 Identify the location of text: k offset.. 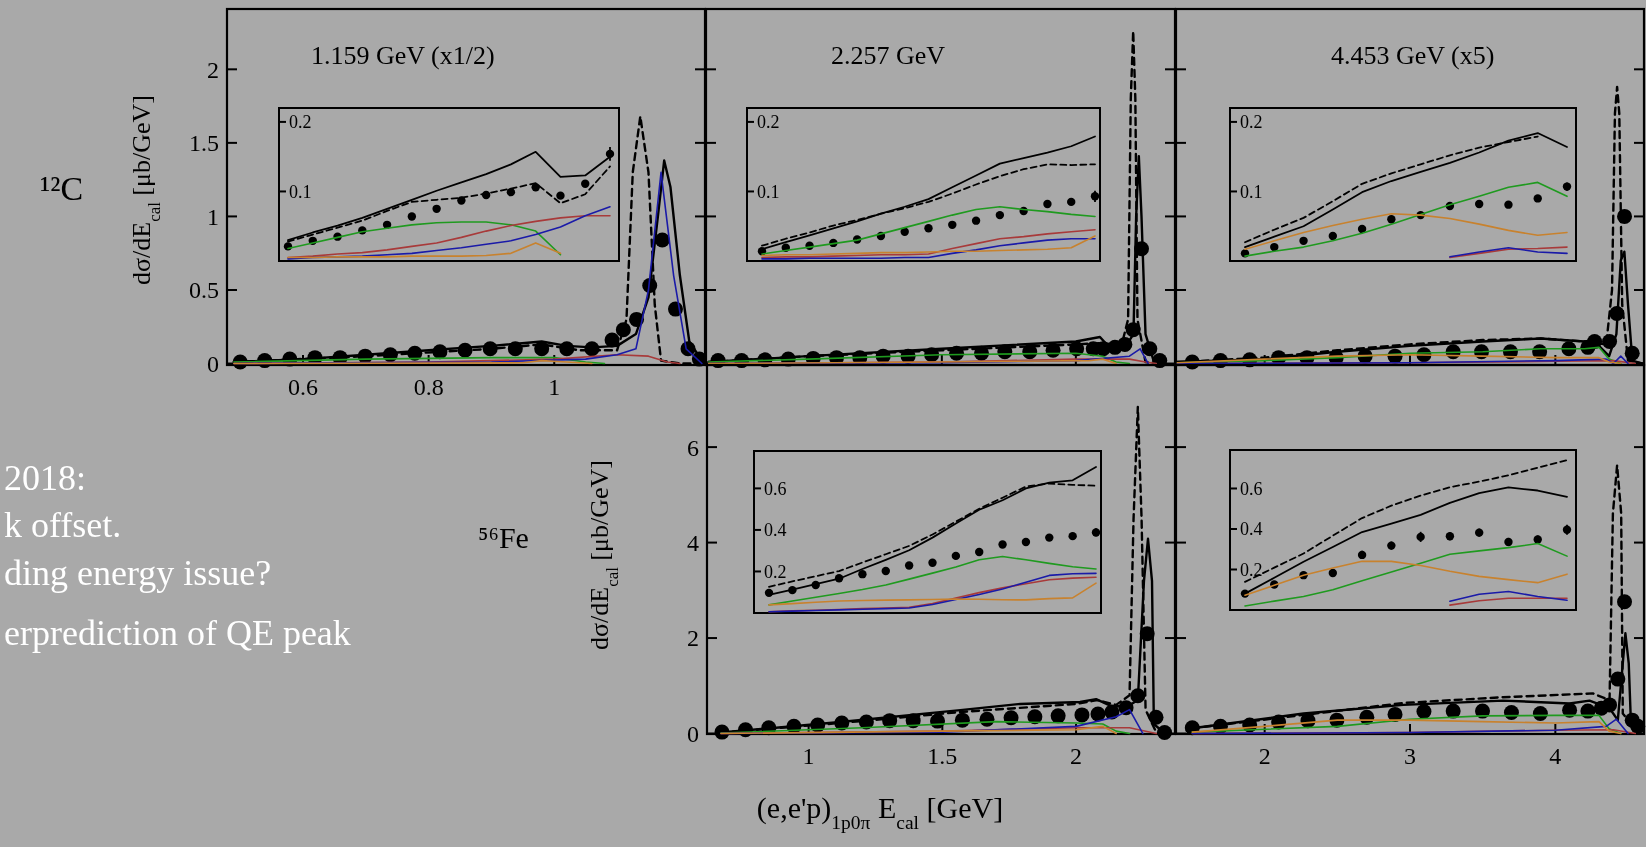
(63, 525).